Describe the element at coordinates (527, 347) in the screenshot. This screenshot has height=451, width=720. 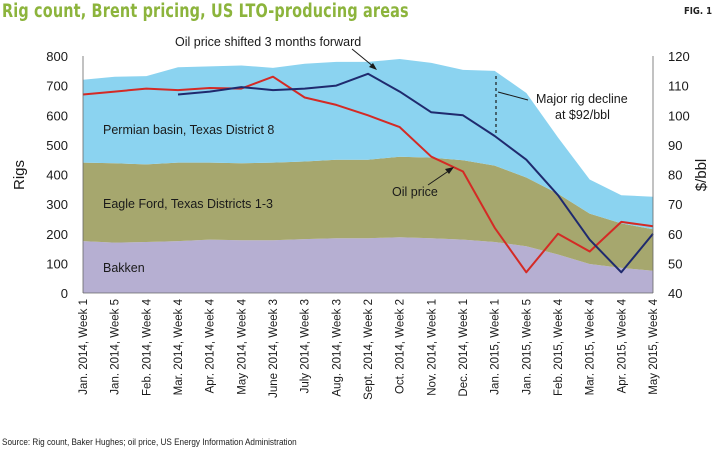
I see `x-tick-label: Jan. 2015, Week 5` at that location.